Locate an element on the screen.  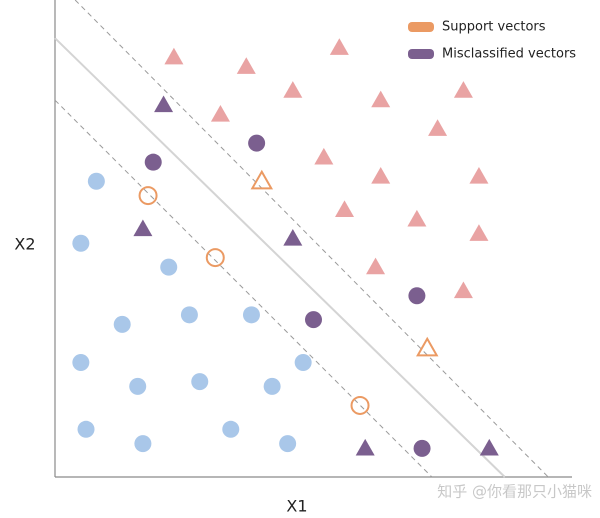
legend-label: Misclassified vectors is located at coordinates (509, 54).